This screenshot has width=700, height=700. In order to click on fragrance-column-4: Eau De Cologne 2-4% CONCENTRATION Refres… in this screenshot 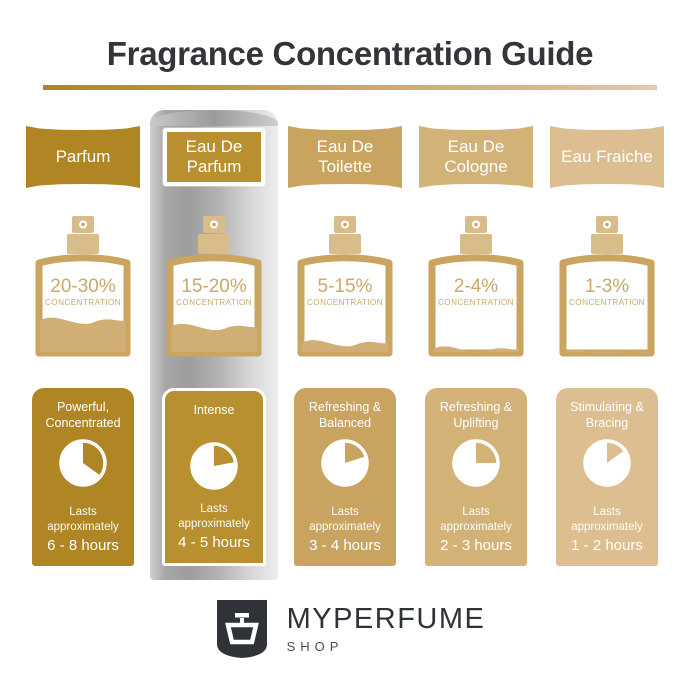, I will do `click(476, 345)`.